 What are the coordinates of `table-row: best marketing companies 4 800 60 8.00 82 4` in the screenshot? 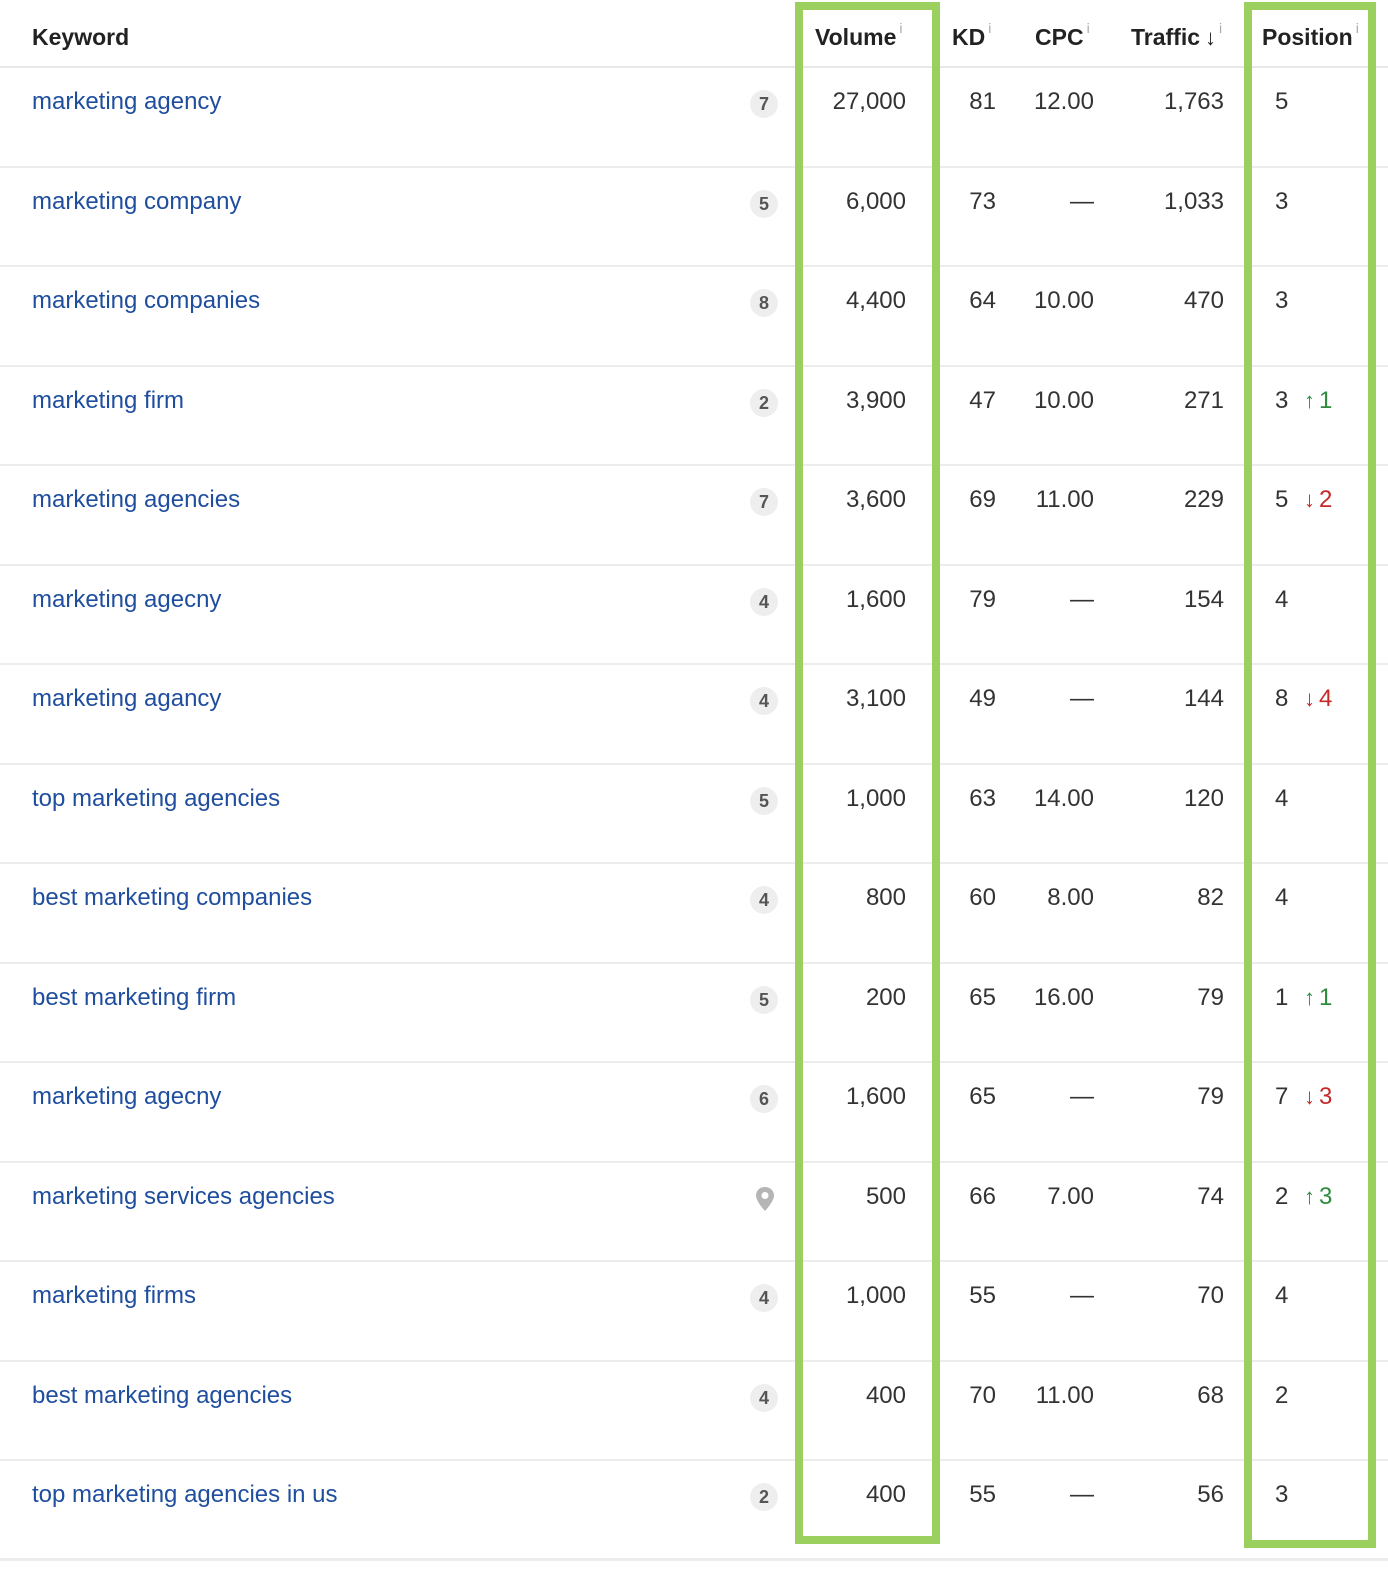 It's located at (694, 914).